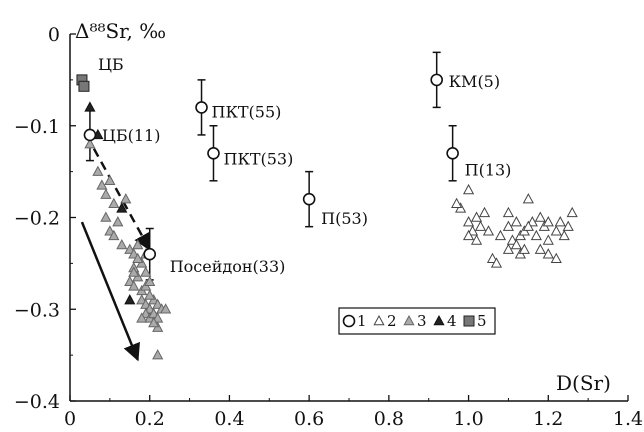 The image size is (644, 432). What do you see at coordinates (84, 86) in the screenshot?
I see `gray-square-point` at bounding box center [84, 86].